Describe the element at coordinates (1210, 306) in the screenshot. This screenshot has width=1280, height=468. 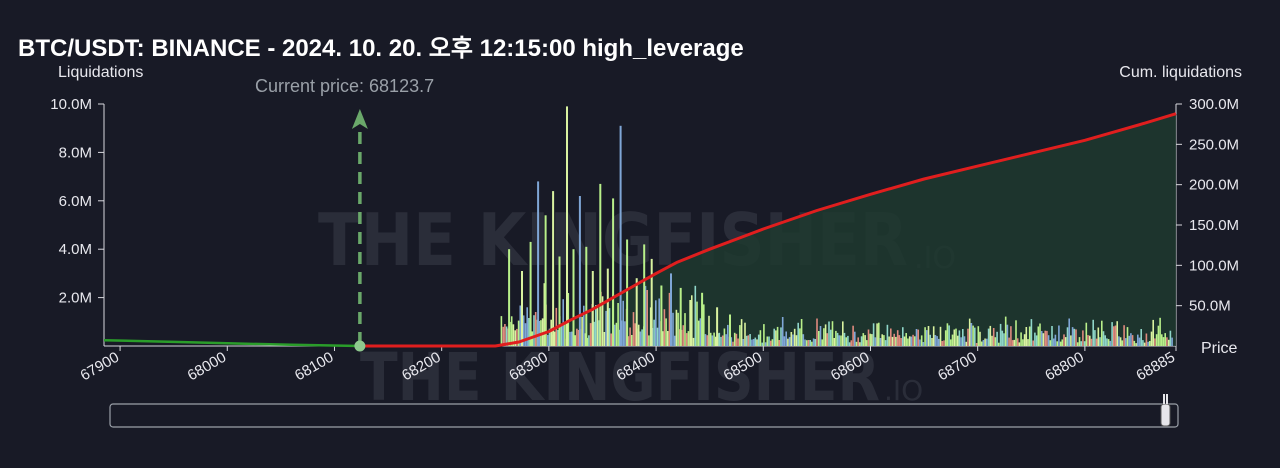
I see `y-right-tick-label: 50.0M` at that location.